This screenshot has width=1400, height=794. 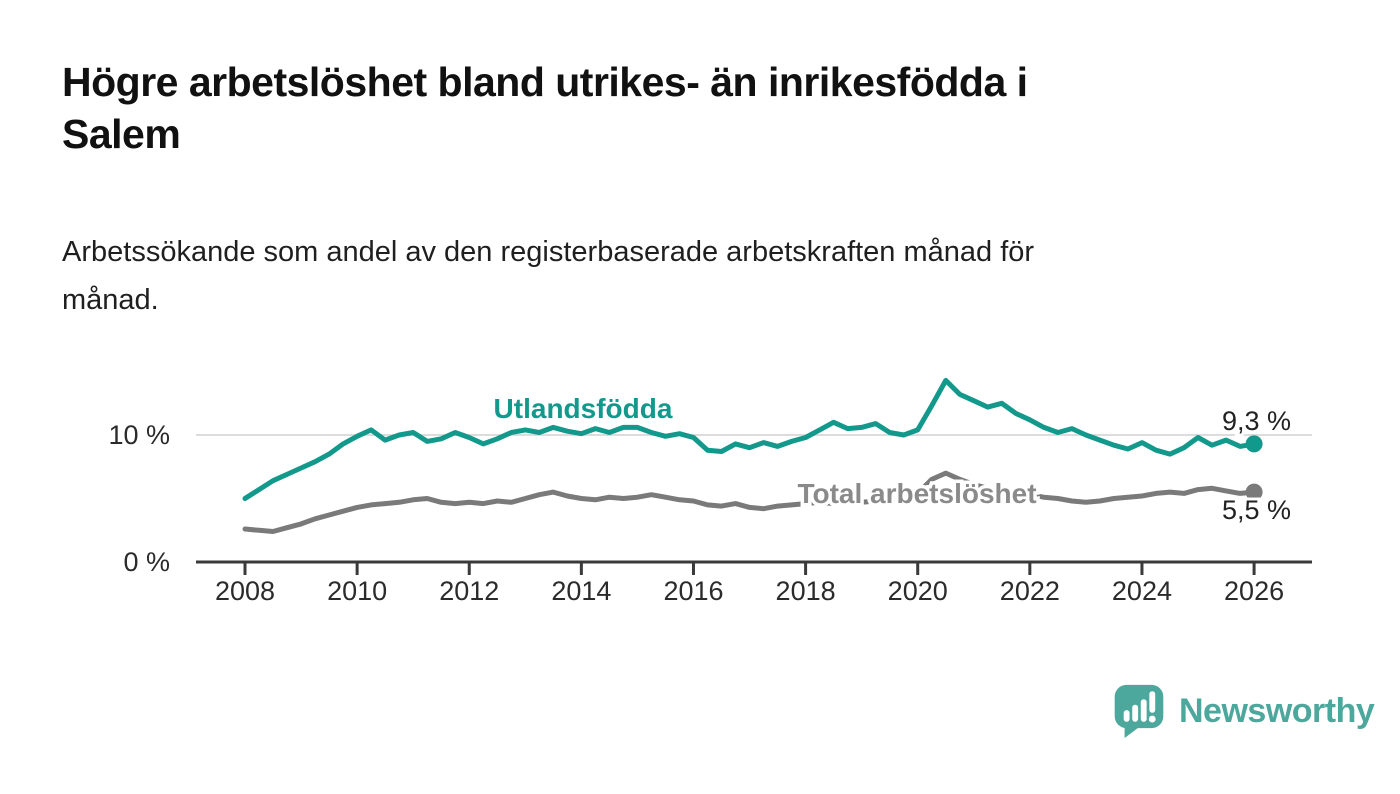 What do you see at coordinates (749, 439) in the screenshot?
I see `series-line-utlandsf-dda` at bounding box center [749, 439].